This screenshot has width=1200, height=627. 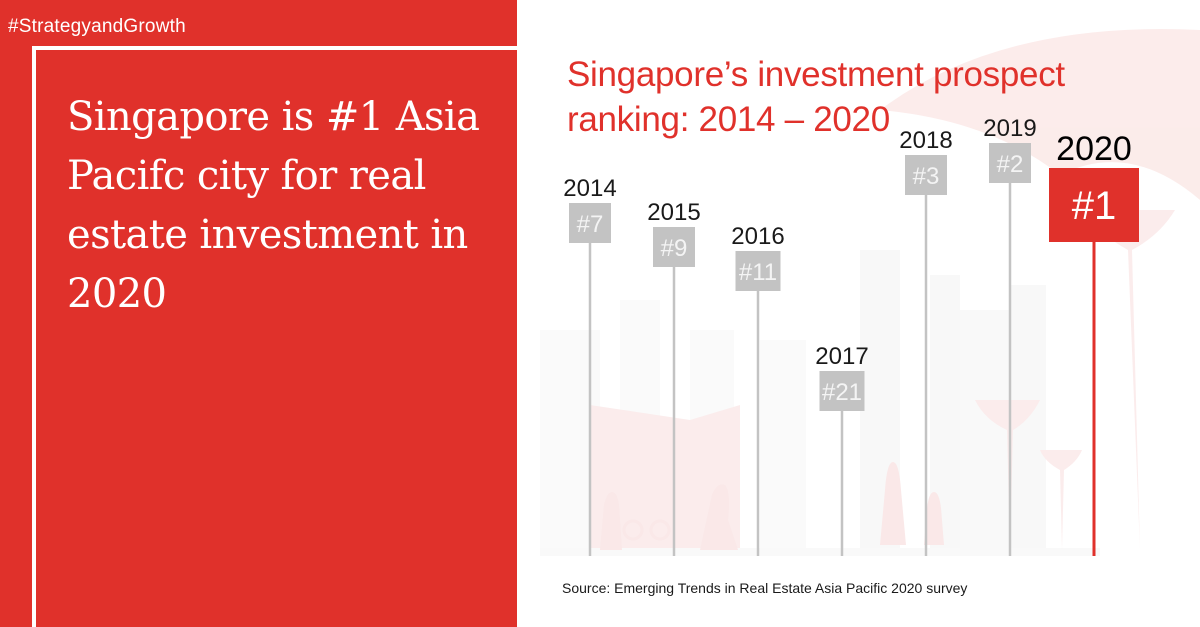 I want to click on year-label-2015: 2015, so click(x=673, y=212).